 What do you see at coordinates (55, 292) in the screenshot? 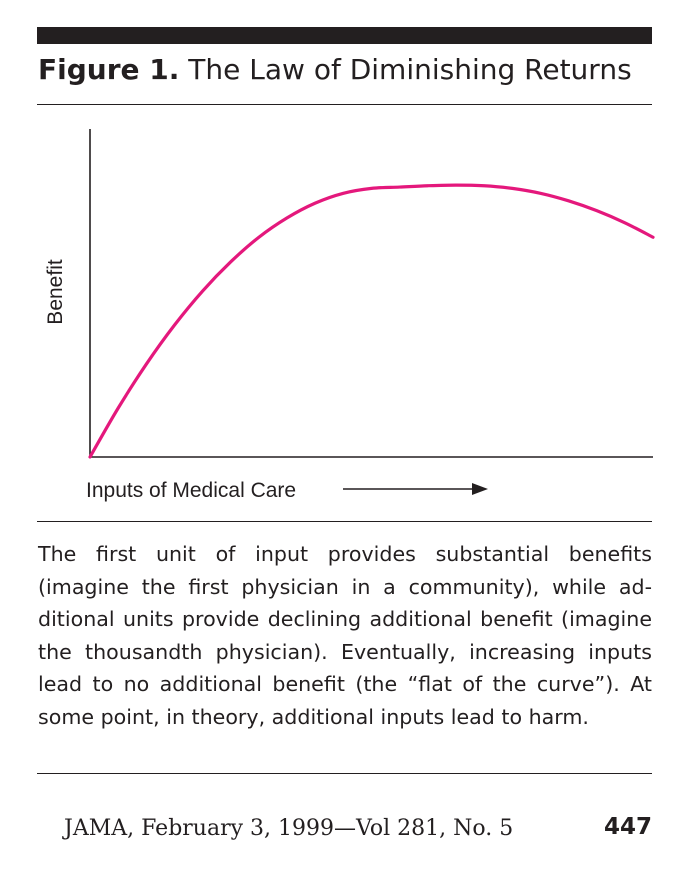
I see `y-axis-label: Benefit` at bounding box center [55, 292].